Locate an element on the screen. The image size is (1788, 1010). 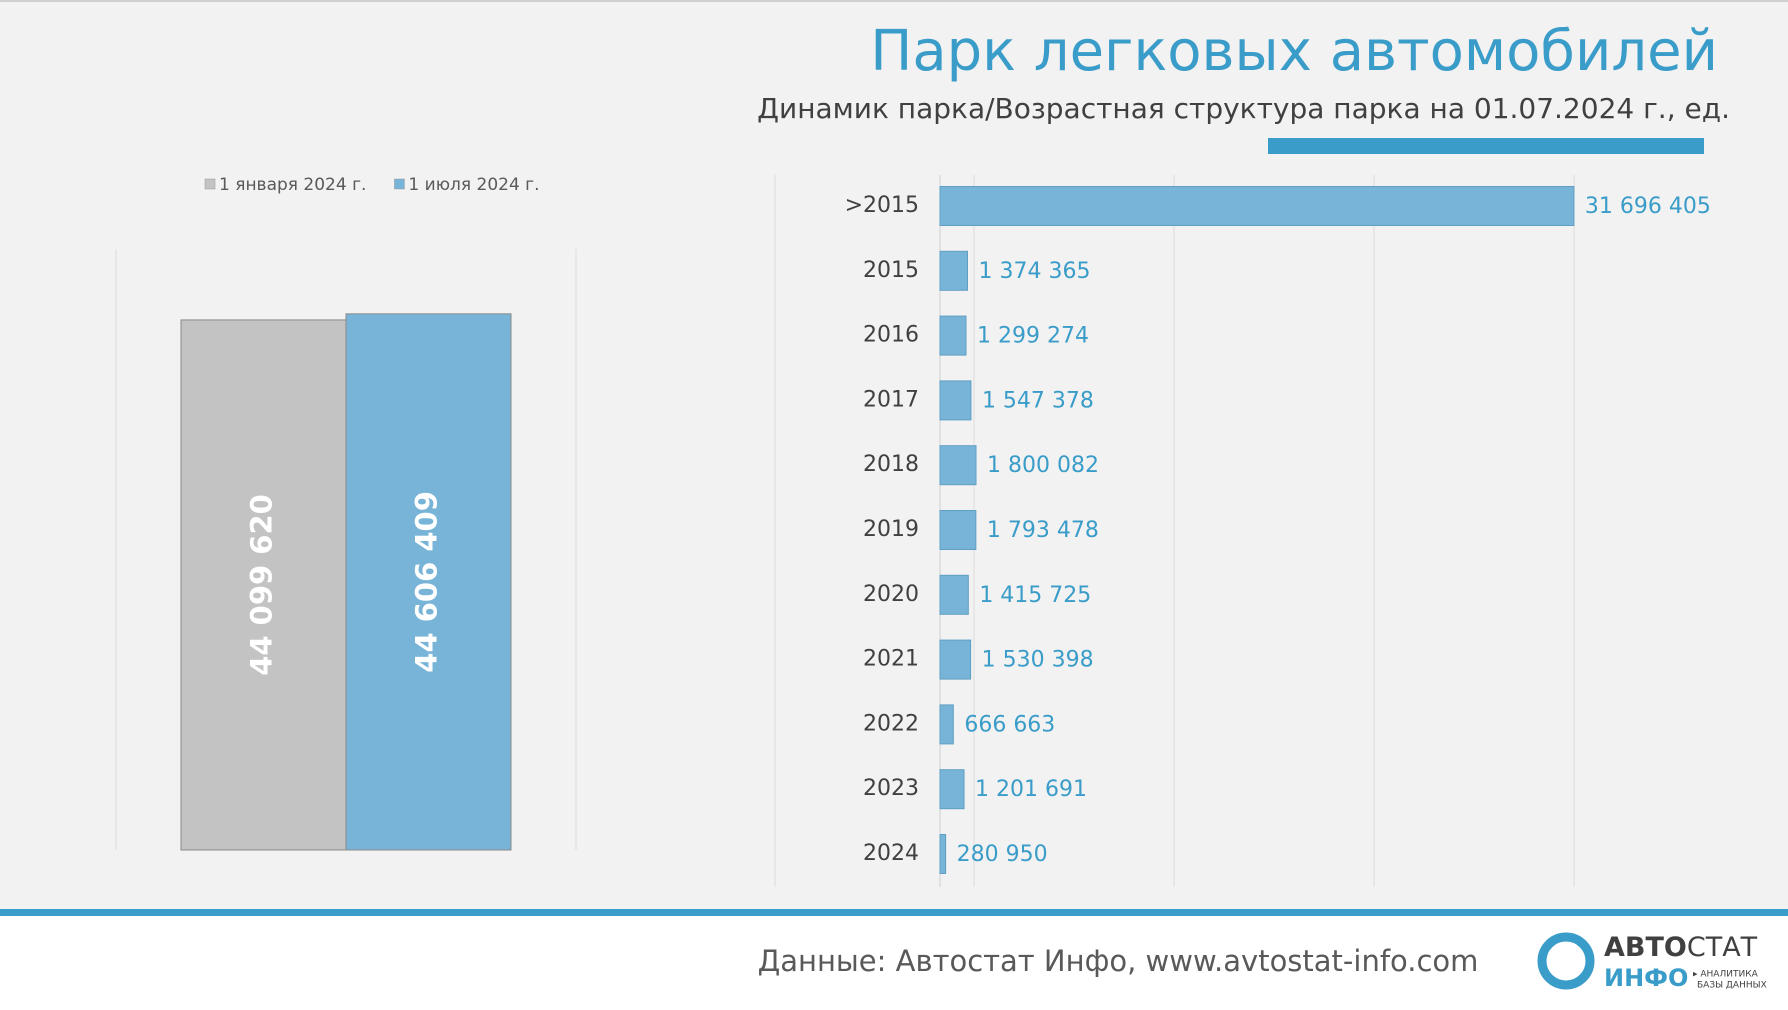
bar-label: 44 606 409 is located at coordinates (427, 582).